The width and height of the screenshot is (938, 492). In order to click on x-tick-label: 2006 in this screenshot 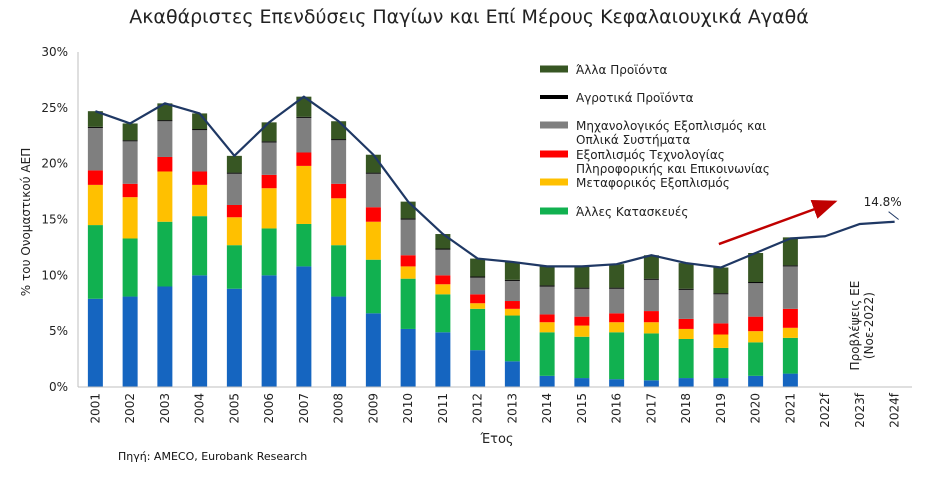, I will do `click(269, 408)`.